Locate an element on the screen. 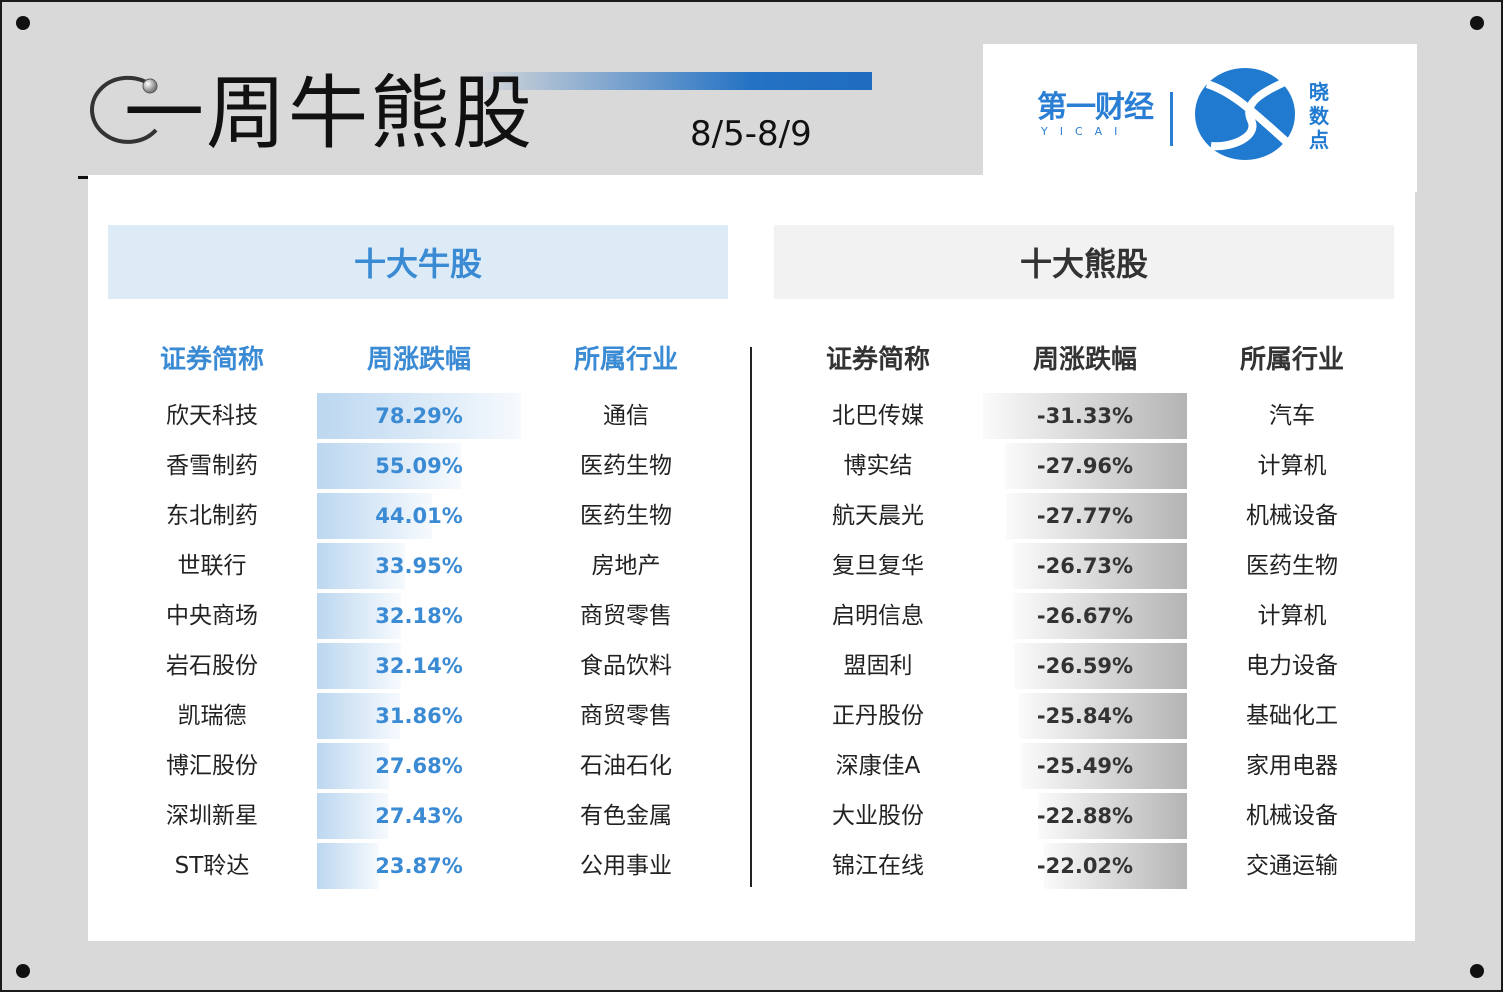 Image resolution: width=1503 pixels, height=992 pixels. page-title: 一周牛熊股 is located at coordinates (329, 113).